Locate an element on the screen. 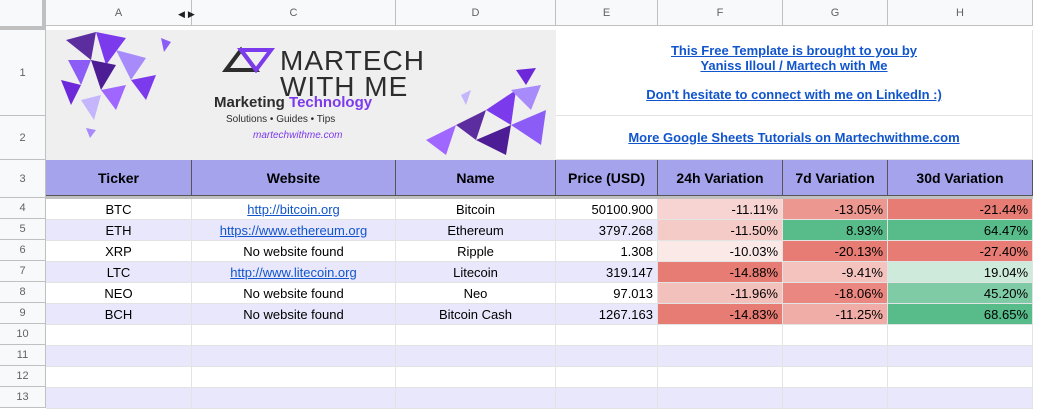  table-header-7d-variation: 7d Variation is located at coordinates (835, 178).